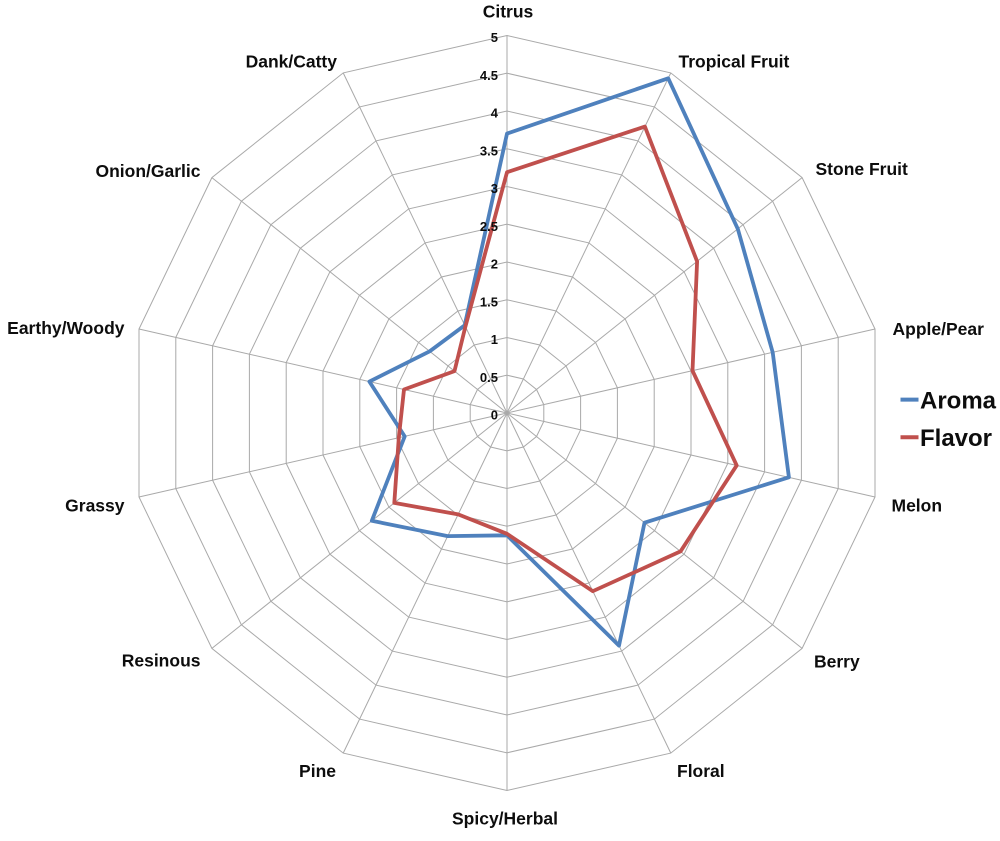  Describe the element at coordinates (489, 301) in the screenshot. I see `svg-text: 1.5` at that location.